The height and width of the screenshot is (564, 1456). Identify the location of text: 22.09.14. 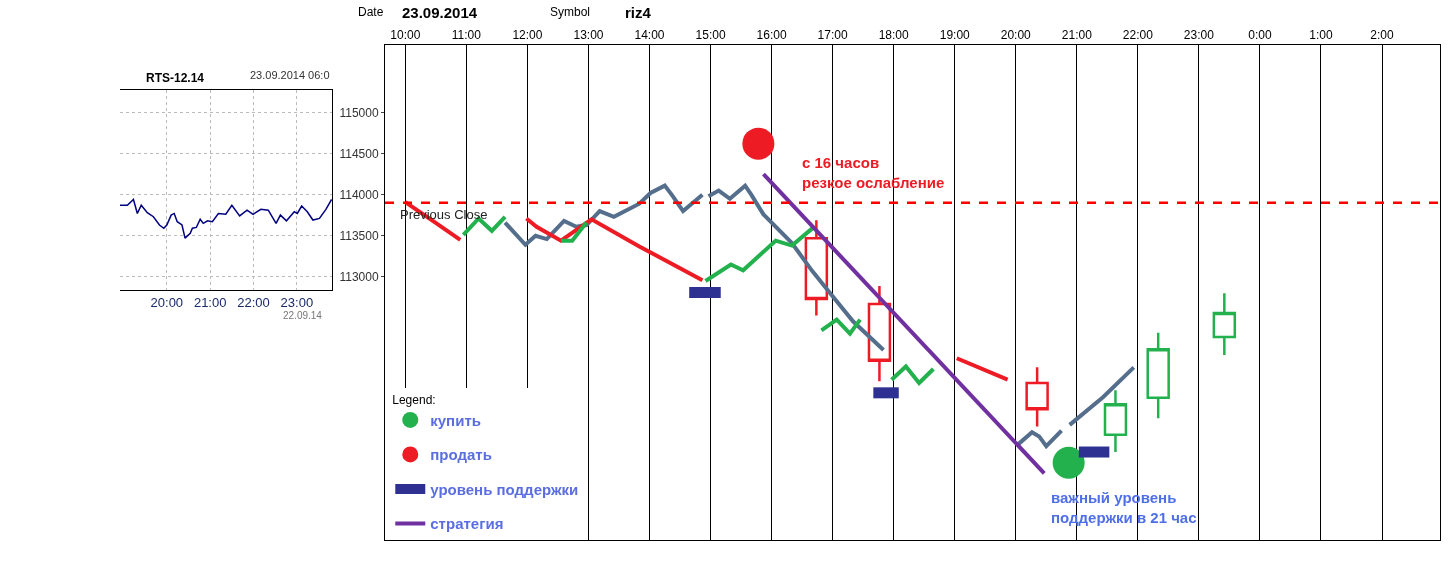
(303, 315).